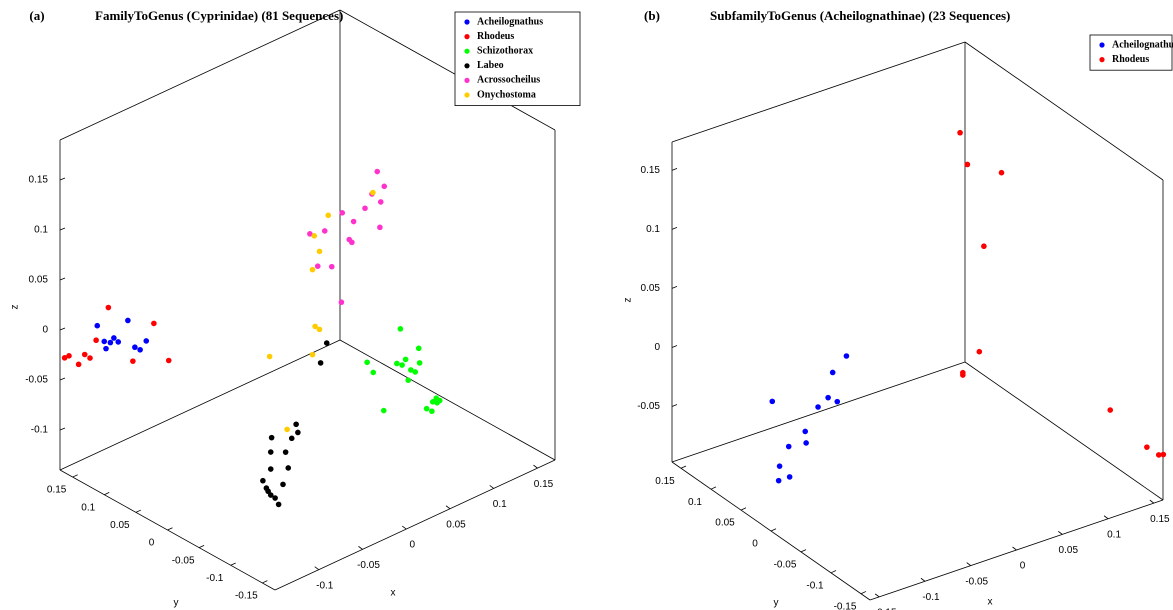 Image resolution: width=1173 pixels, height=610 pixels. I want to click on y-tick-label: 0.05, so click(120, 525).